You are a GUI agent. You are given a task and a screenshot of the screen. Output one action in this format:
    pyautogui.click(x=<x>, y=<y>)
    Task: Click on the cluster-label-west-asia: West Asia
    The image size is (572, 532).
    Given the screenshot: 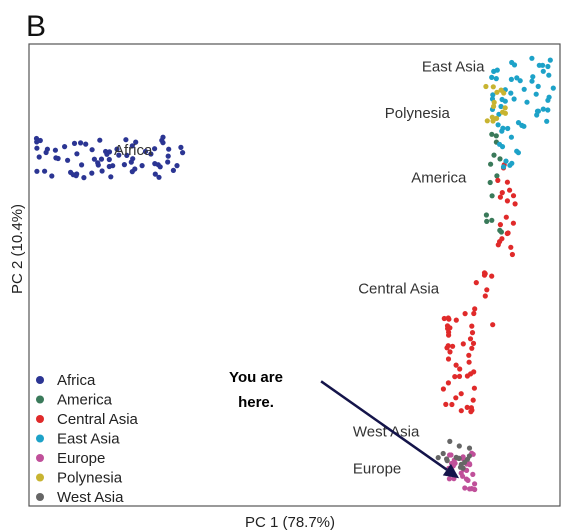 What is the action you would take?
    pyautogui.click(x=386, y=432)
    